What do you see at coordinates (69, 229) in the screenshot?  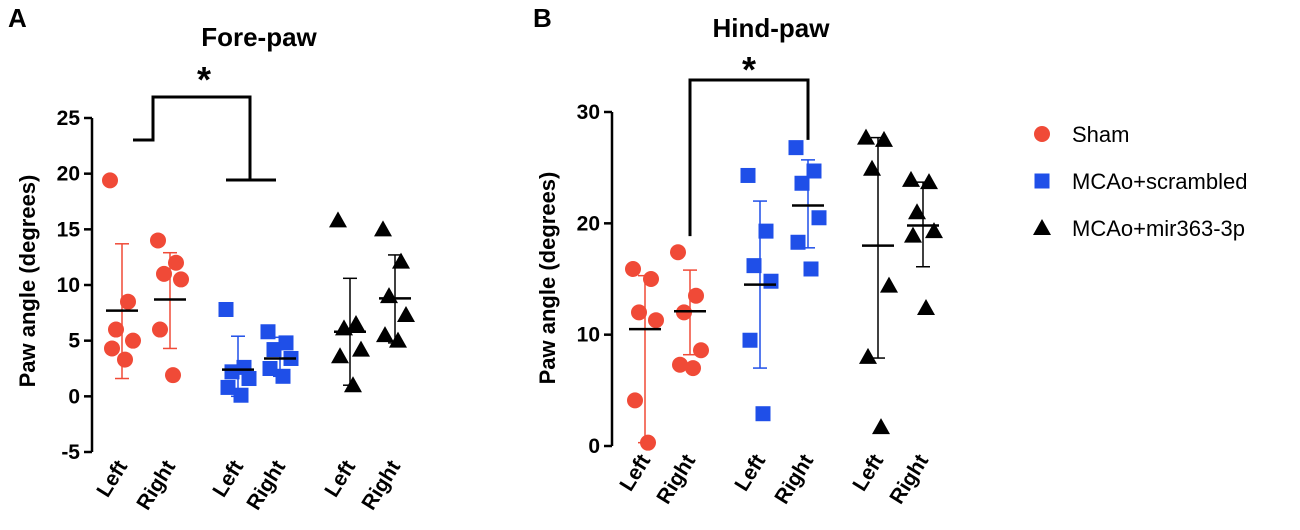 I see `panel-a-y-tick-label: 15` at bounding box center [69, 229].